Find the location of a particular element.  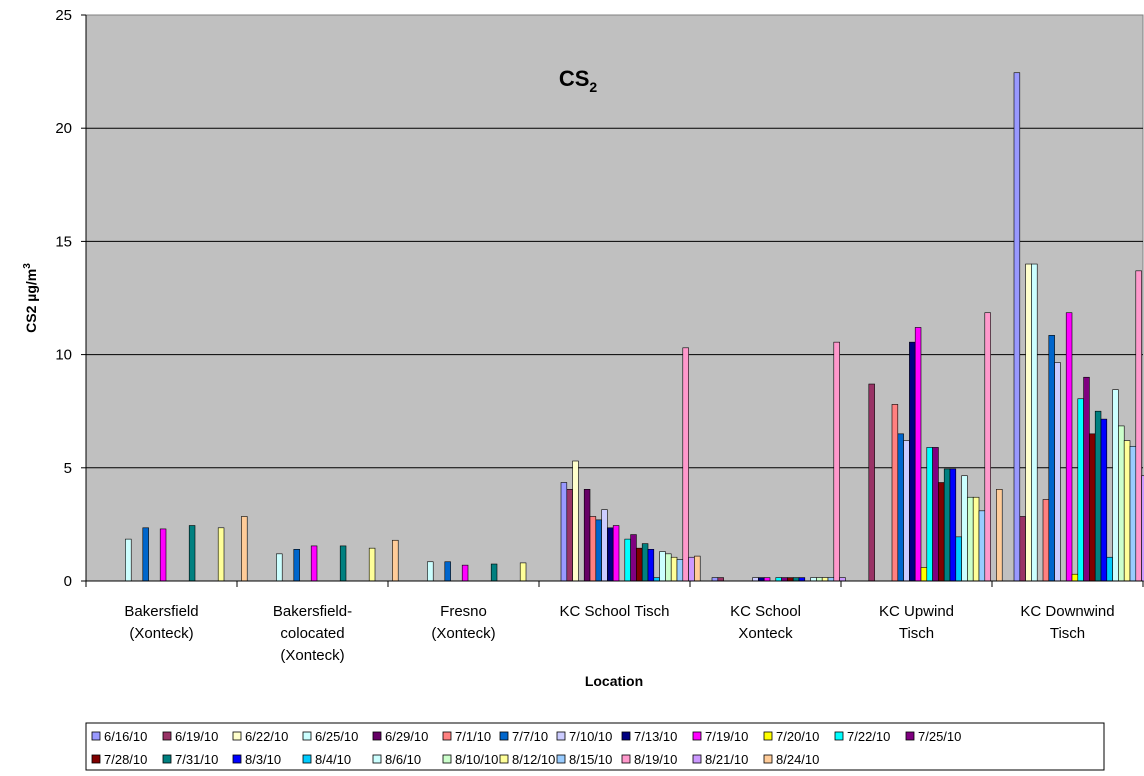

legend-label: 7/25/10 is located at coordinates (939, 736).